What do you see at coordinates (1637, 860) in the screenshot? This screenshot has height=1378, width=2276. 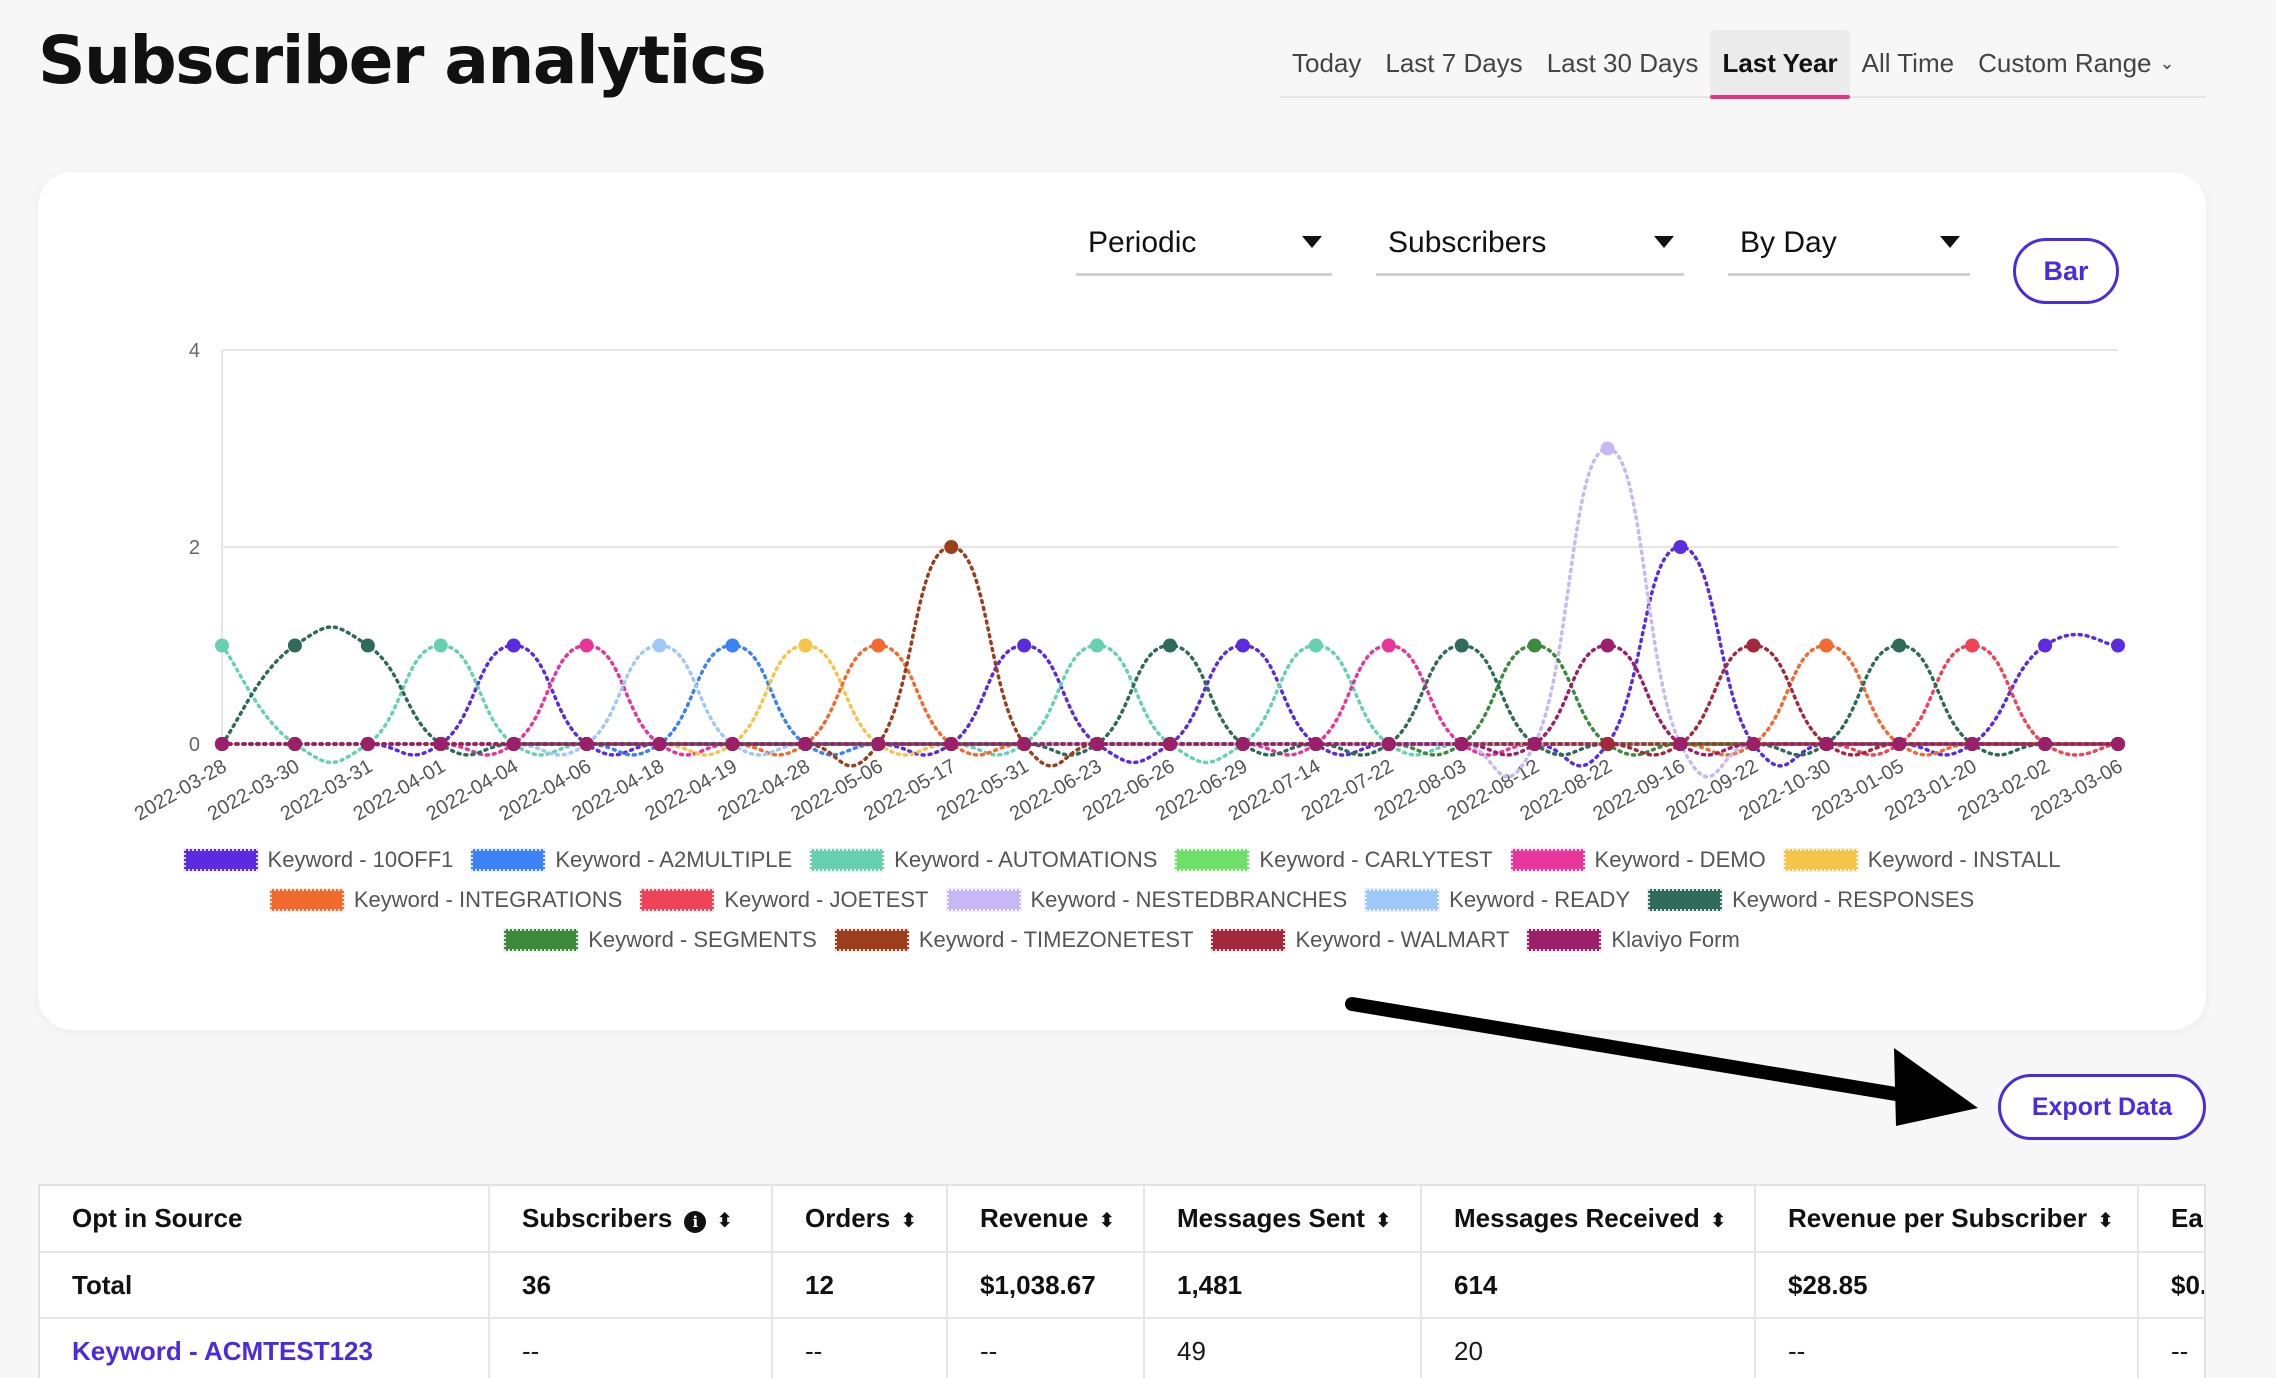 I see `legend-item-keyword-demo: Keyword - DEMO` at bounding box center [1637, 860].